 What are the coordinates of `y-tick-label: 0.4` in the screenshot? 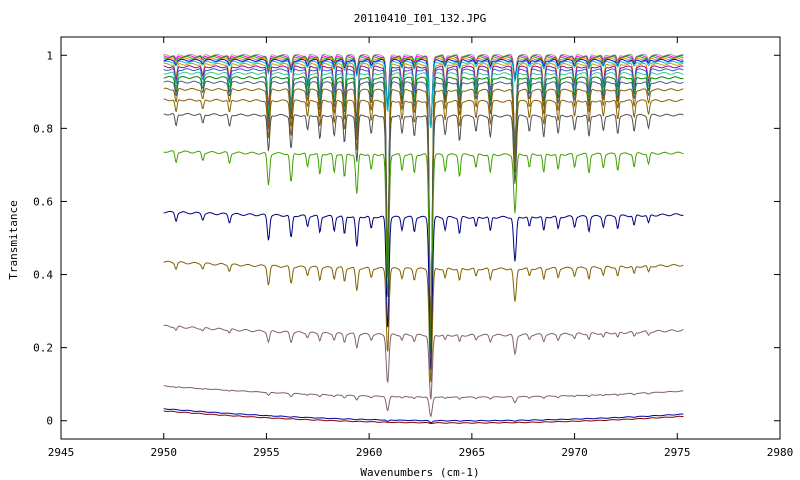 It's located at (43, 275).